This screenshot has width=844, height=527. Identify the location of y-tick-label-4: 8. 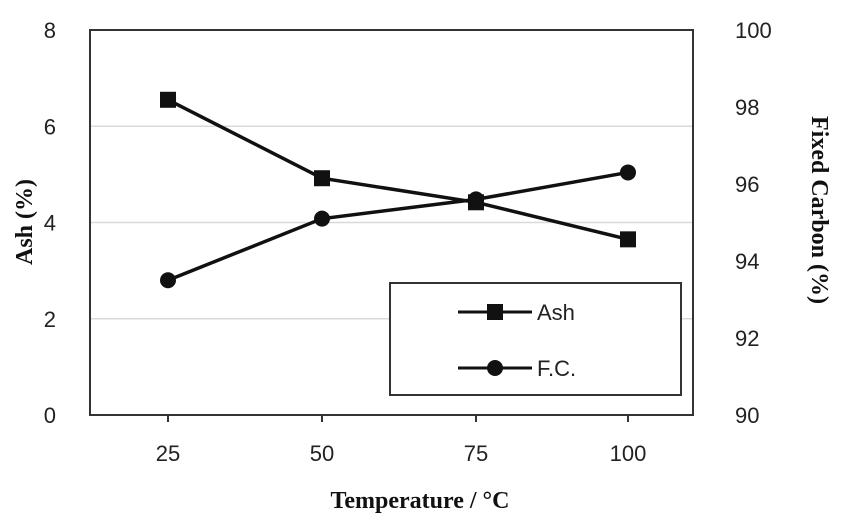
(50, 30).